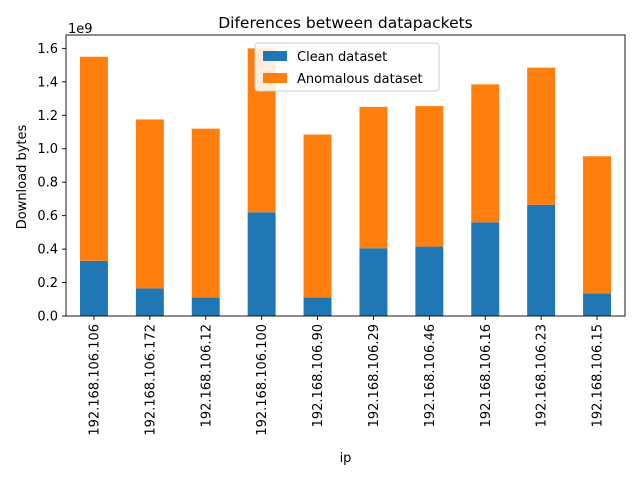 Image resolution: width=640 pixels, height=480 pixels. Describe the element at coordinates (47, 49) in the screenshot. I see `y-tick-label: 1.6` at that location.